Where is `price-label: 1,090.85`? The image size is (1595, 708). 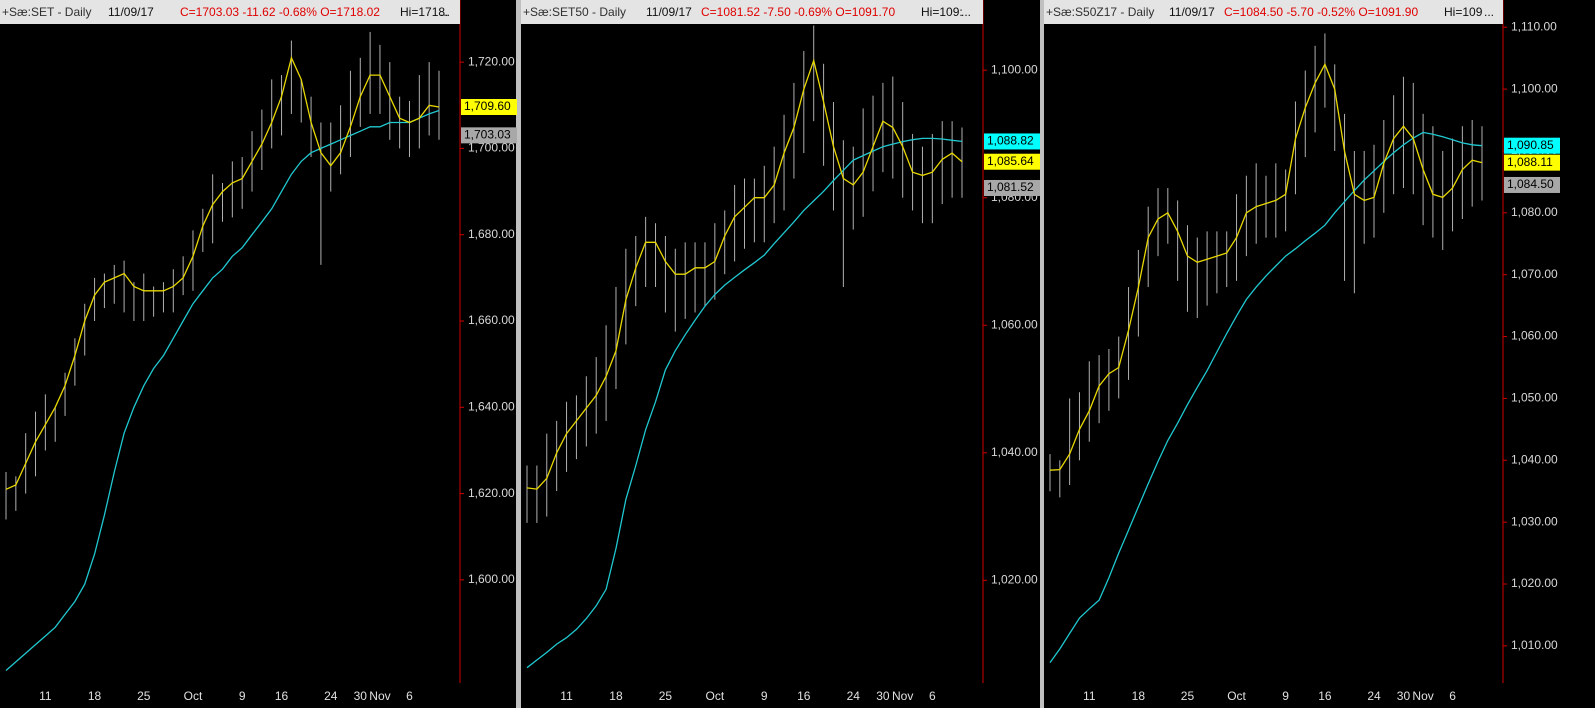
price-label: 1,090.85 is located at coordinates (1530, 145).